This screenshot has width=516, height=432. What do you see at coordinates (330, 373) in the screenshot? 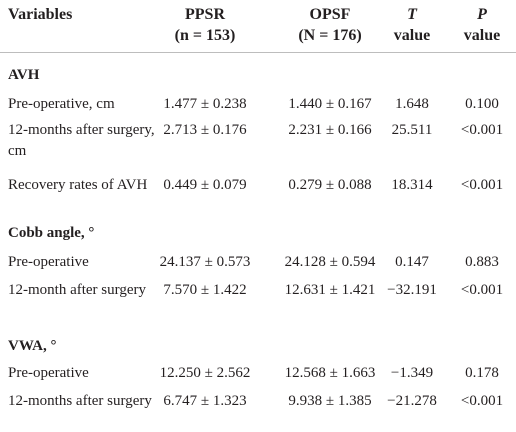
I see `value-cell: 12.568 ± 1.663` at bounding box center [330, 373].